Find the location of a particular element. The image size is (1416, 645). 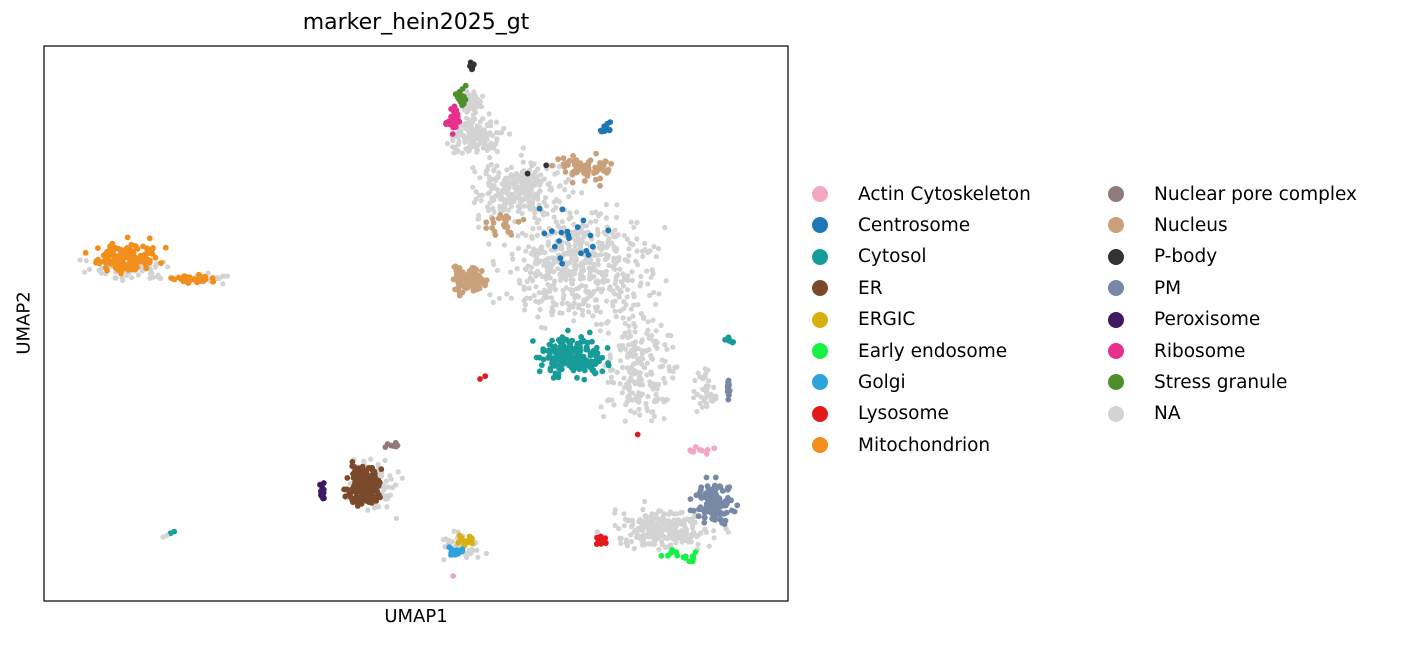

point-ergic is located at coordinates (458, 543).